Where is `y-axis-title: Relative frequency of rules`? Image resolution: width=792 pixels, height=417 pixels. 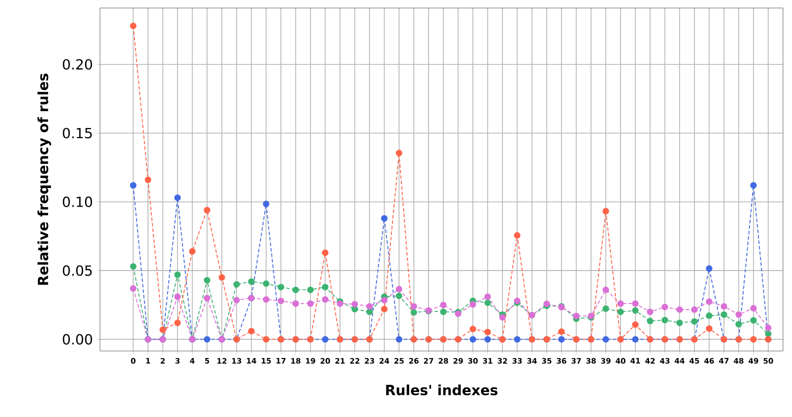 y-axis-title: Relative frequency of rules is located at coordinates (44, 179).